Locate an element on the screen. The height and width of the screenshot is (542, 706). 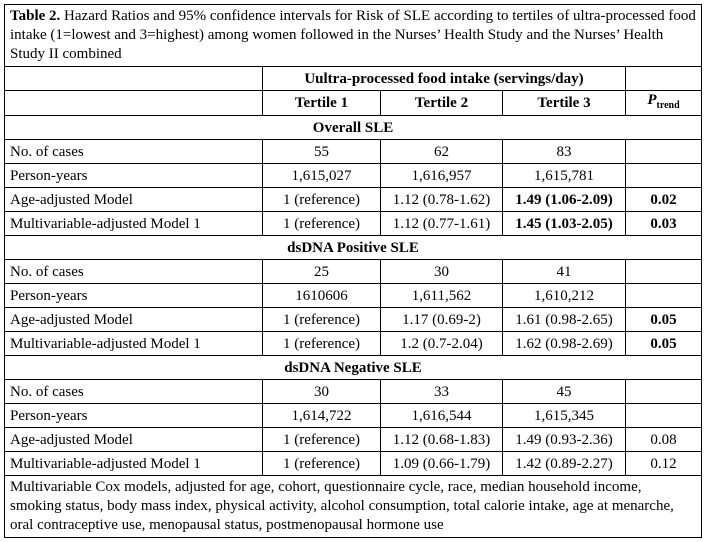
data-row: Person-years 1610606 1,611,562 1,610,212 is located at coordinates (353, 295).